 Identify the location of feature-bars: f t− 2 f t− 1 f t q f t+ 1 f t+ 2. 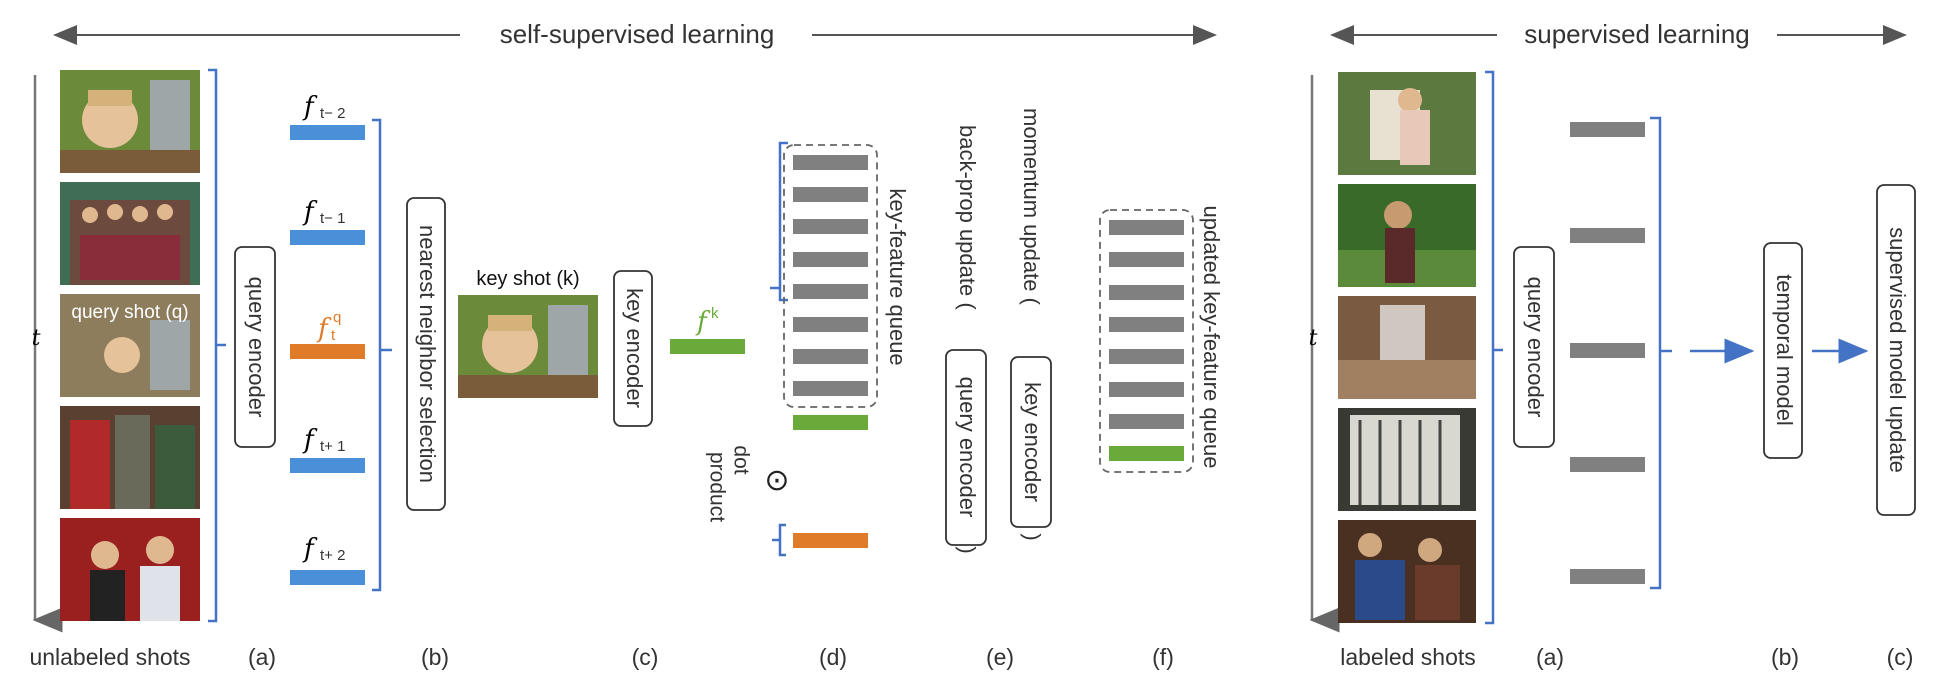
(327, 338).